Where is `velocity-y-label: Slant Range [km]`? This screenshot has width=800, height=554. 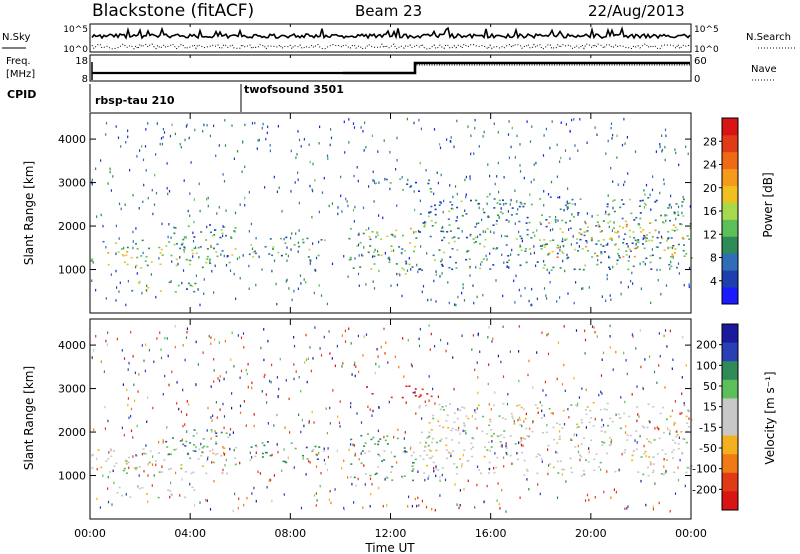
velocity-y-label: Slant Range [km] is located at coordinates (29, 418).